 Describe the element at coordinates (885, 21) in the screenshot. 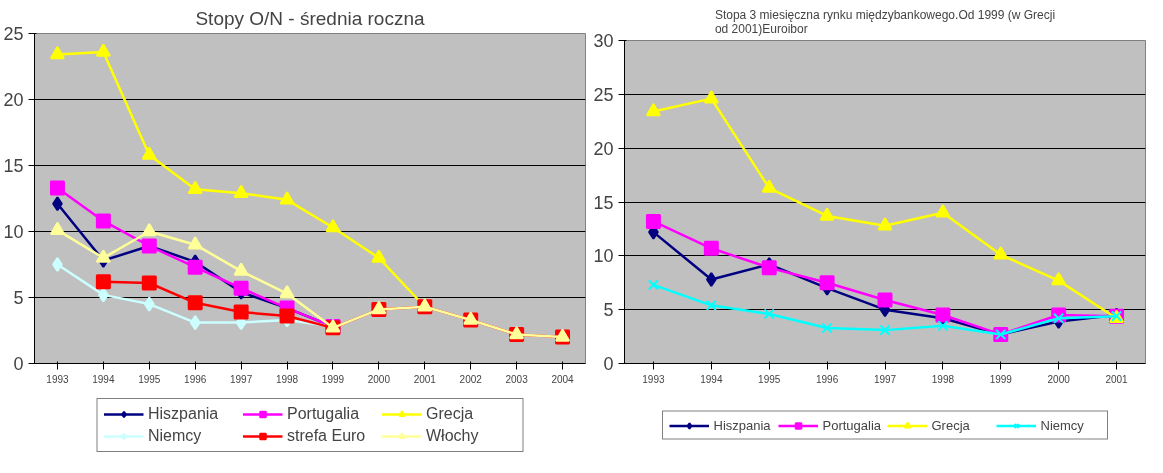

I see `chart-title: Stopa 3 miesięczna rynku międzybankowego.Od 1999 (w Grecji od 2001)Euroibor` at that location.